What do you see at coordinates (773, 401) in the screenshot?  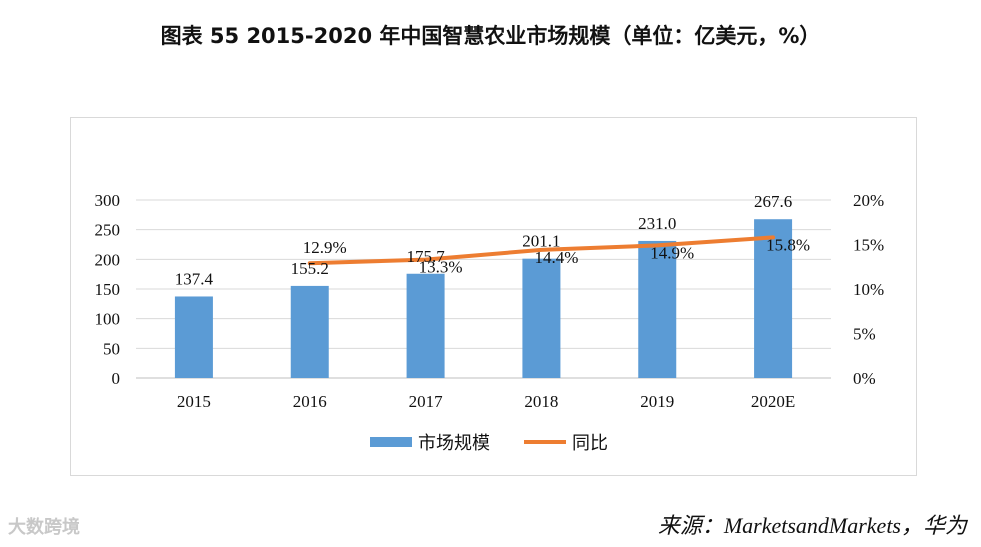 I see `x-tick-label: 2020E` at bounding box center [773, 401].